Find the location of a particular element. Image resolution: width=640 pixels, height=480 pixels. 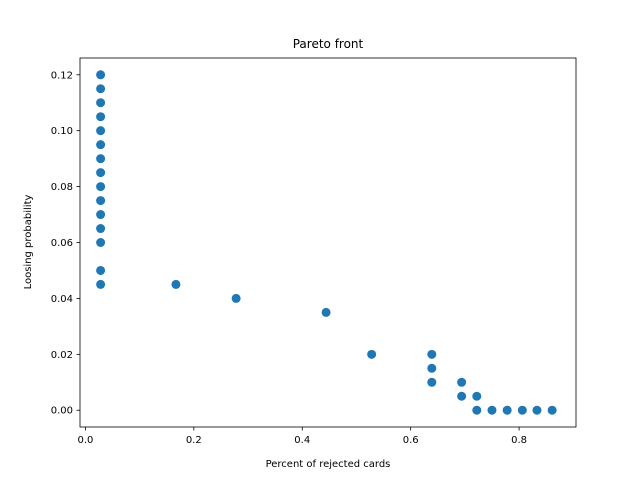

y-tick-label: 0.10 is located at coordinates (62, 131).